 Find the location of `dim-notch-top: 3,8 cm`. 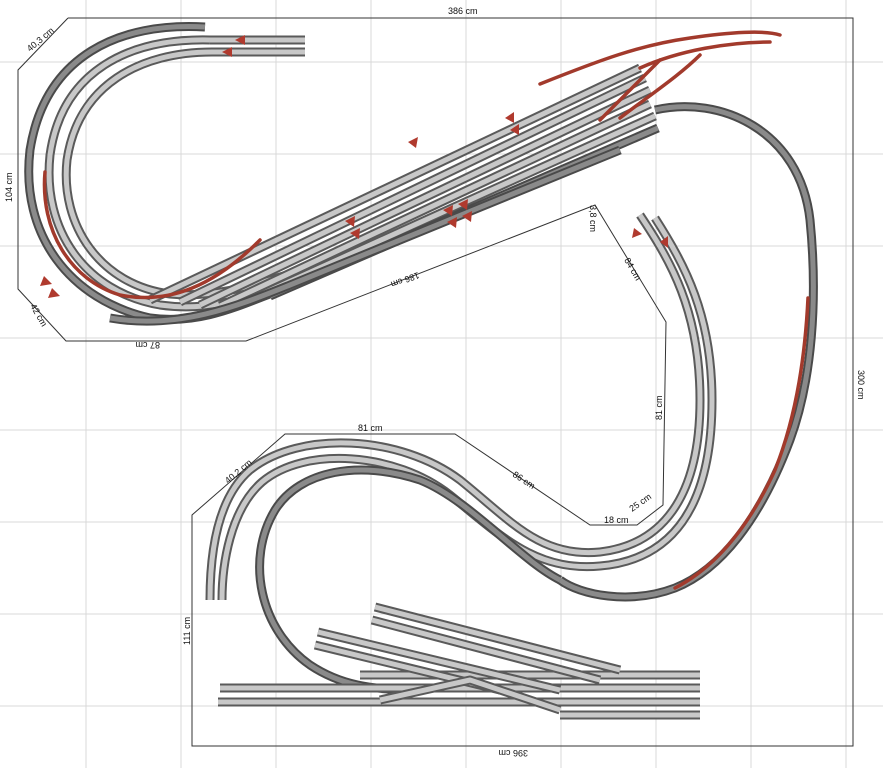

dim-notch-top: 3,8 cm is located at coordinates (593, 218).